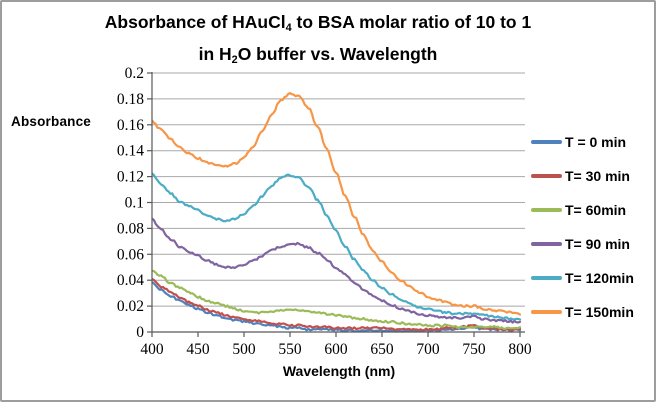  I want to click on y-tick-label: 0.02, so click(130, 306).